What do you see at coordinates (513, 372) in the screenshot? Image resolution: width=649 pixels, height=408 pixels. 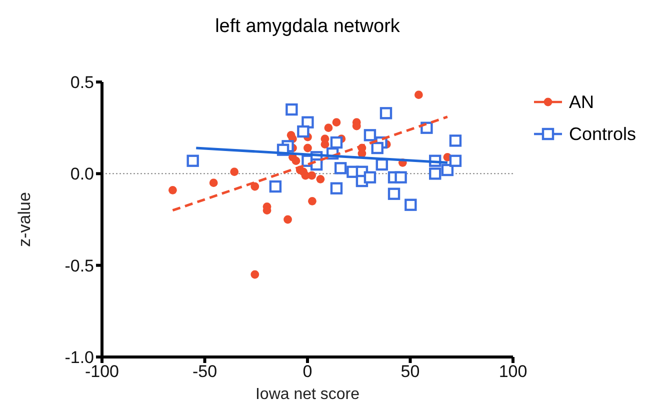 I see `x-tick-label: 100` at bounding box center [513, 372].